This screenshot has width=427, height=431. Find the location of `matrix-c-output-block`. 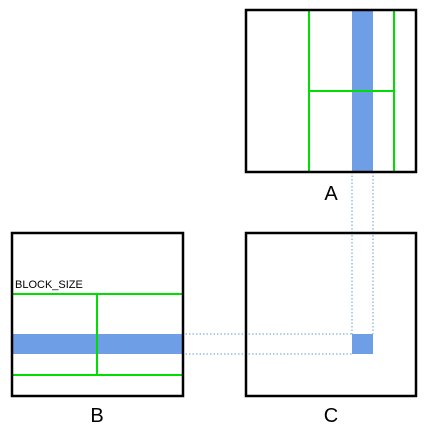

matrix-c-output-block is located at coordinates (362, 344).